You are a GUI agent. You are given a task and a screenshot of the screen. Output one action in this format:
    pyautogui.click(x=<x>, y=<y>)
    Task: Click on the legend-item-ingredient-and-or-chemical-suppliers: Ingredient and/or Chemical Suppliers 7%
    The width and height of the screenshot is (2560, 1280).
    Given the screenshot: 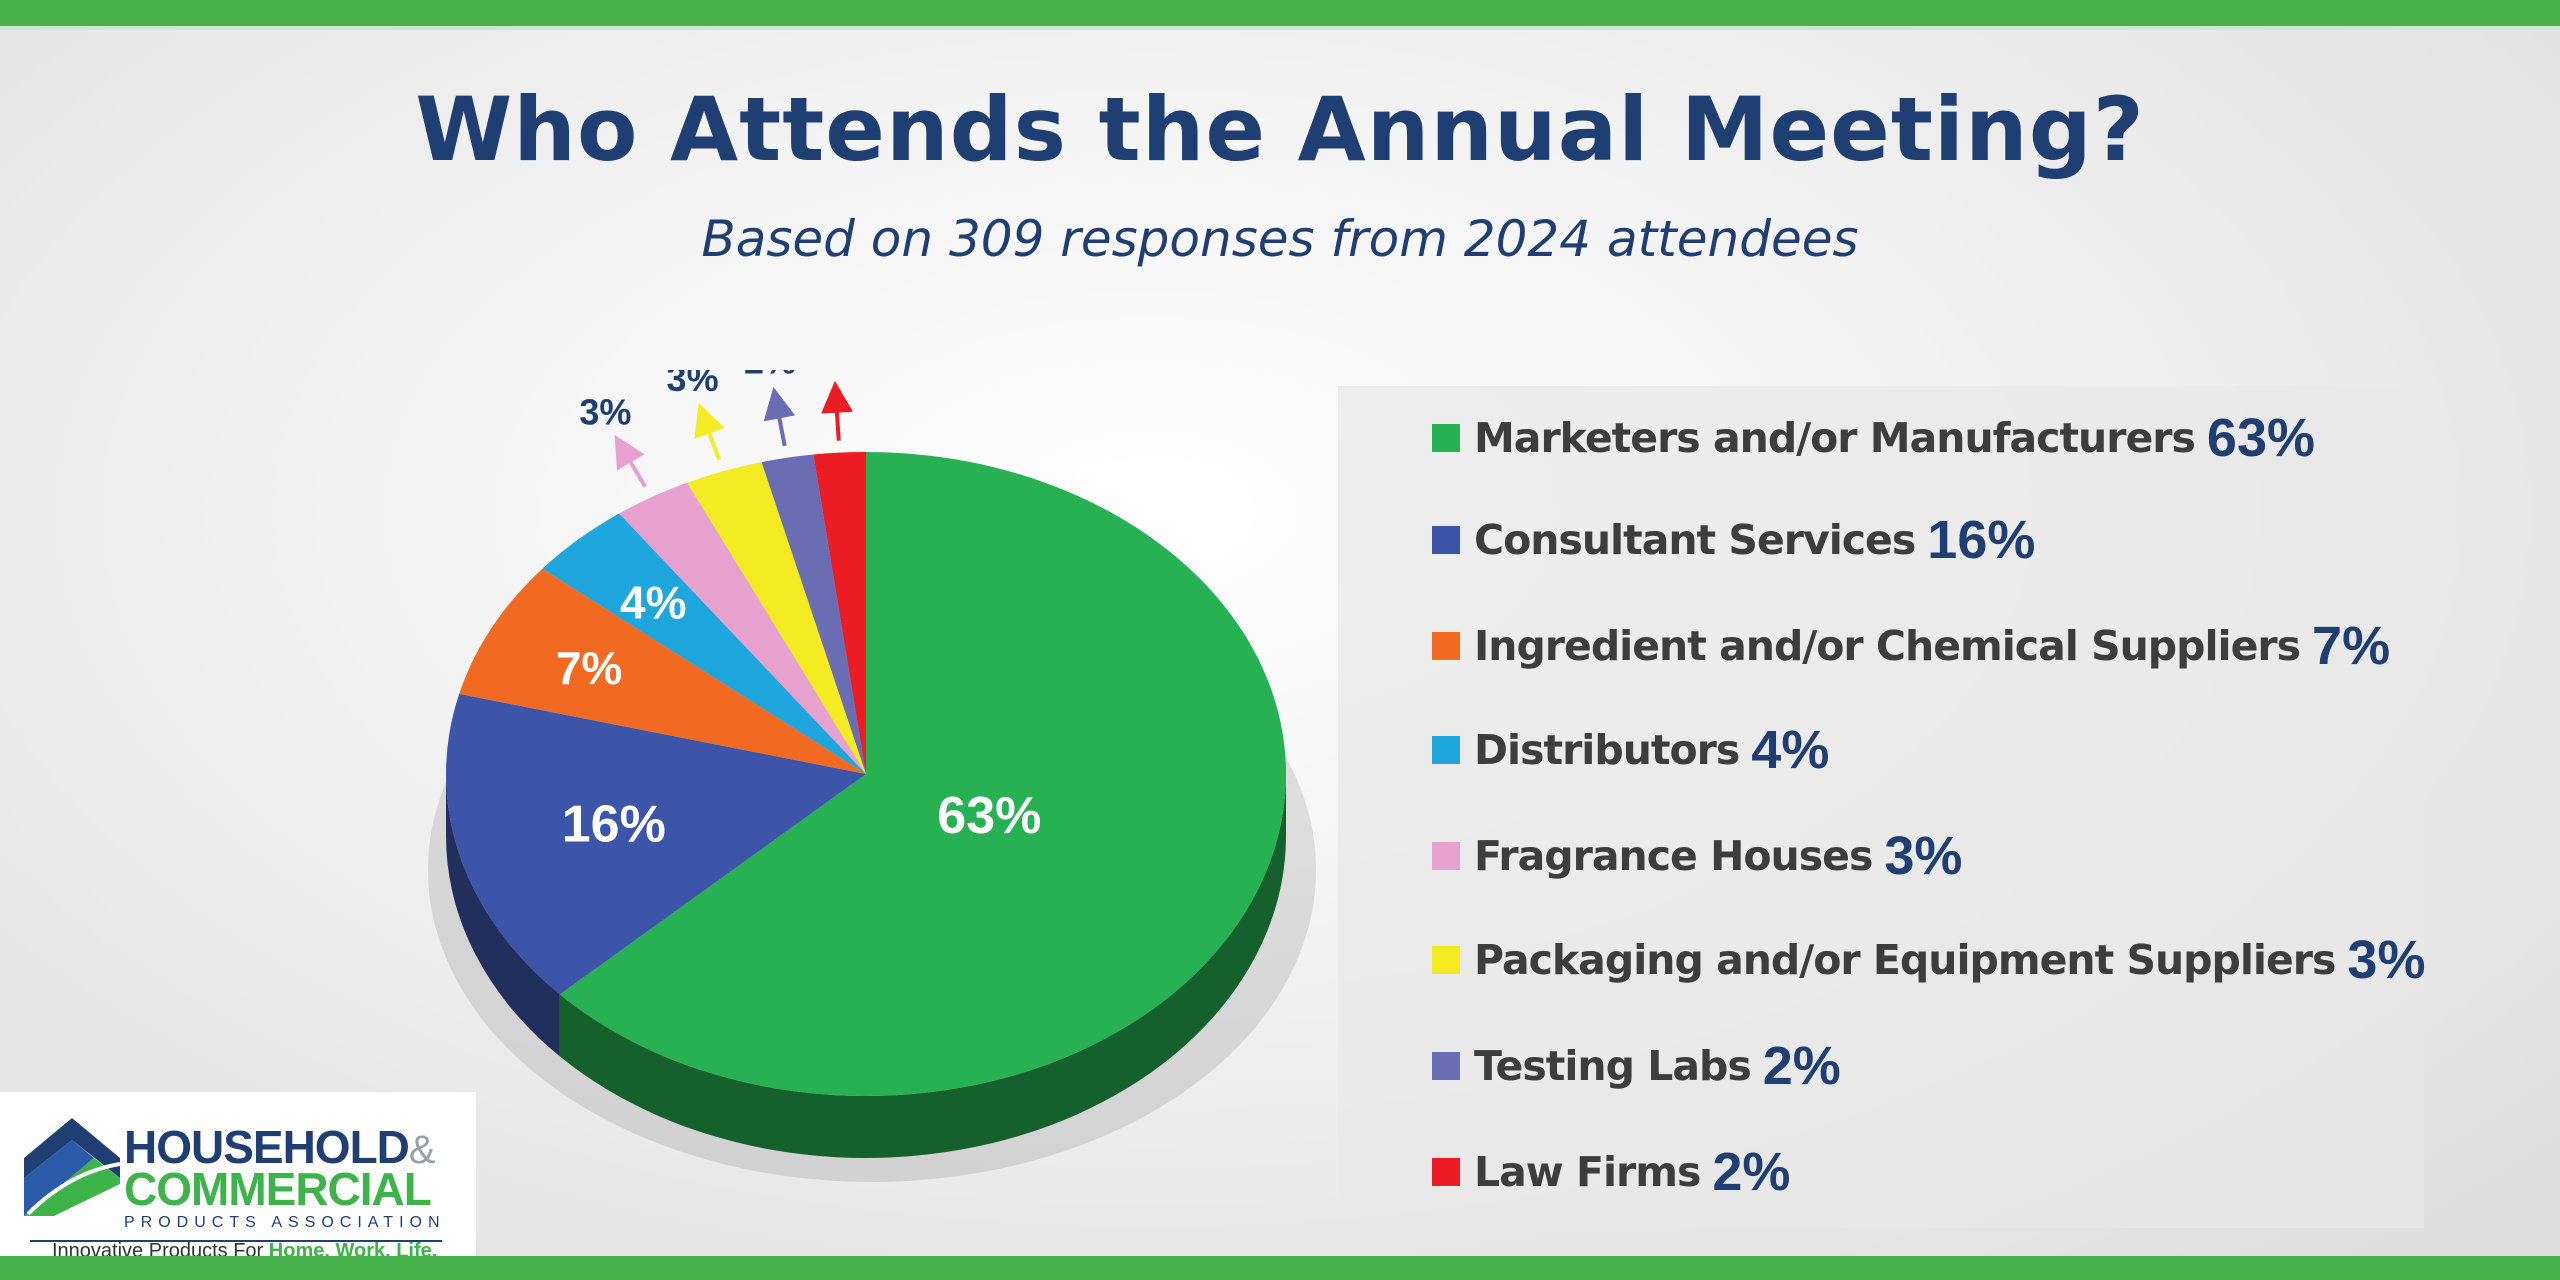 What is the action you would take?
    pyautogui.click(x=1911, y=646)
    